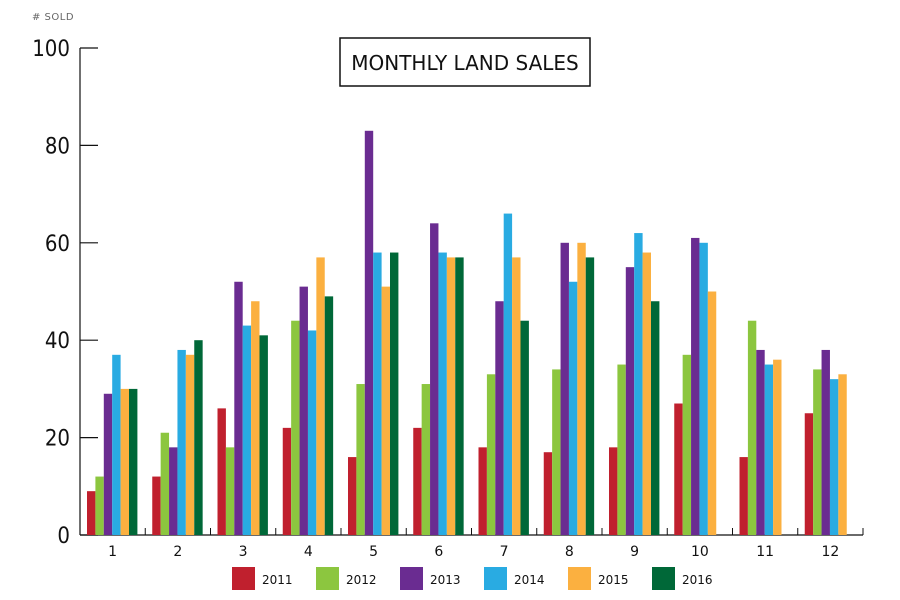 This screenshot has height=600, width=900. Describe the element at coordinates (53, 17) in the screenshot. I see `y-axis-label: # SOLD` at that location.